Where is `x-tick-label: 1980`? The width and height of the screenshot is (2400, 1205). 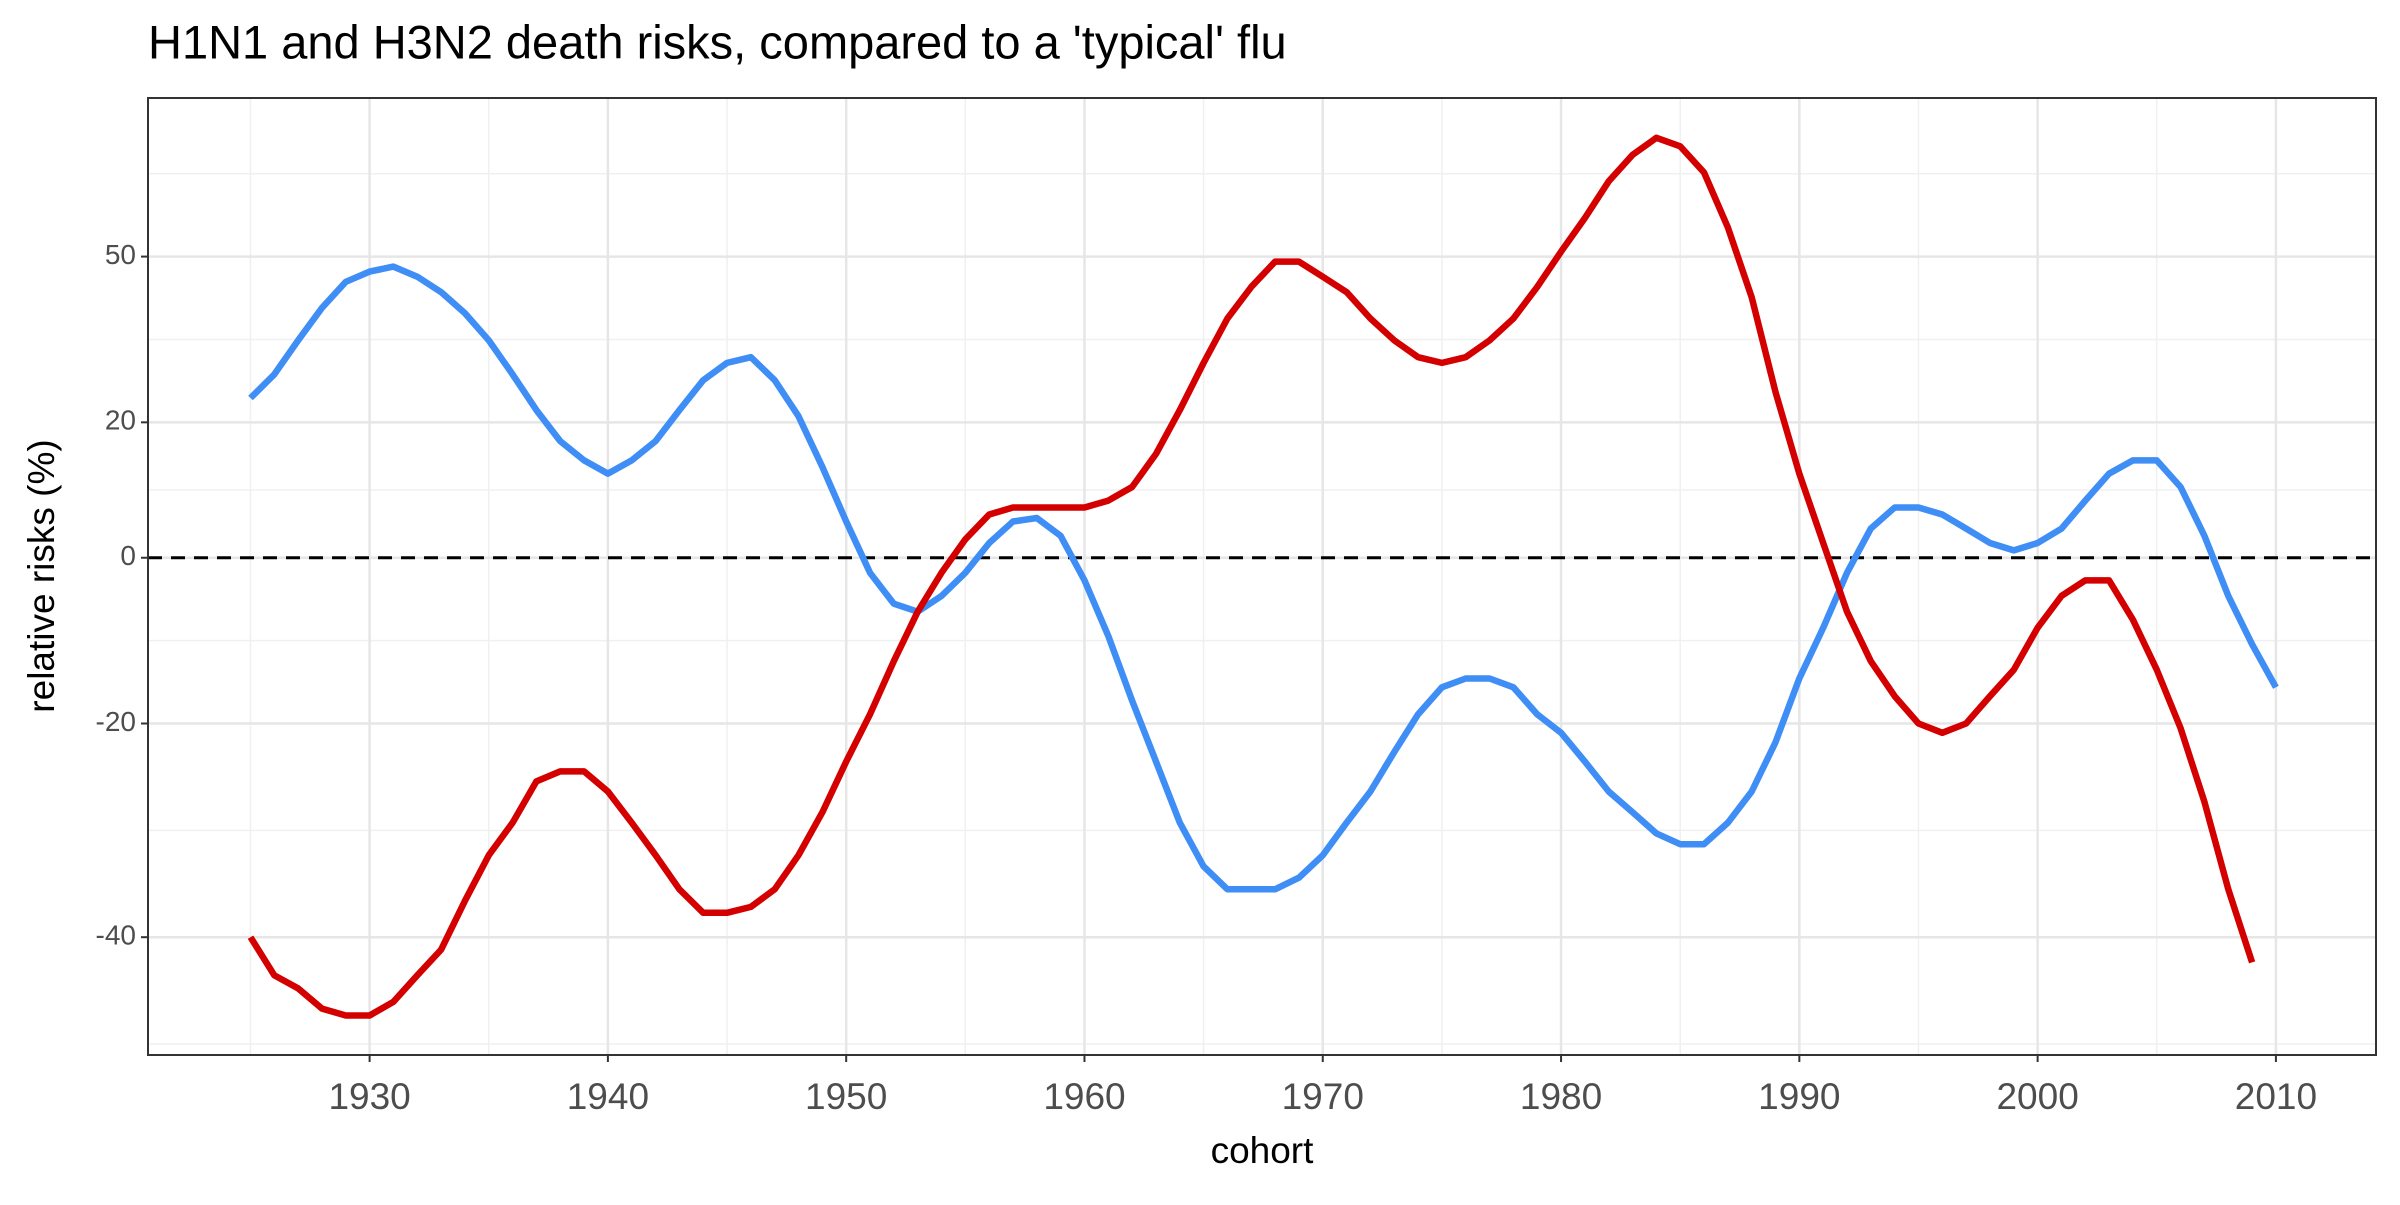 x-tick-label: 1980 is located at coordinates (1561, 1096).